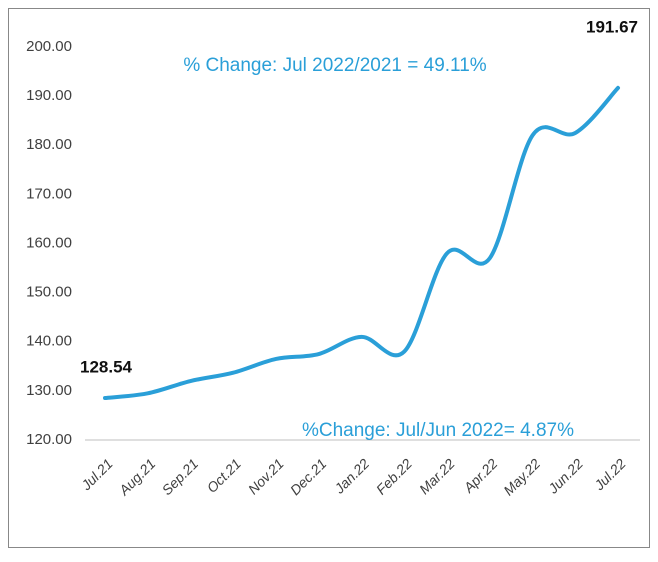 The image size is (658, 562). Describe the element at coordinates (351, 476) in the screenshot. I see `x-tick-label: Jan.22` at that location.